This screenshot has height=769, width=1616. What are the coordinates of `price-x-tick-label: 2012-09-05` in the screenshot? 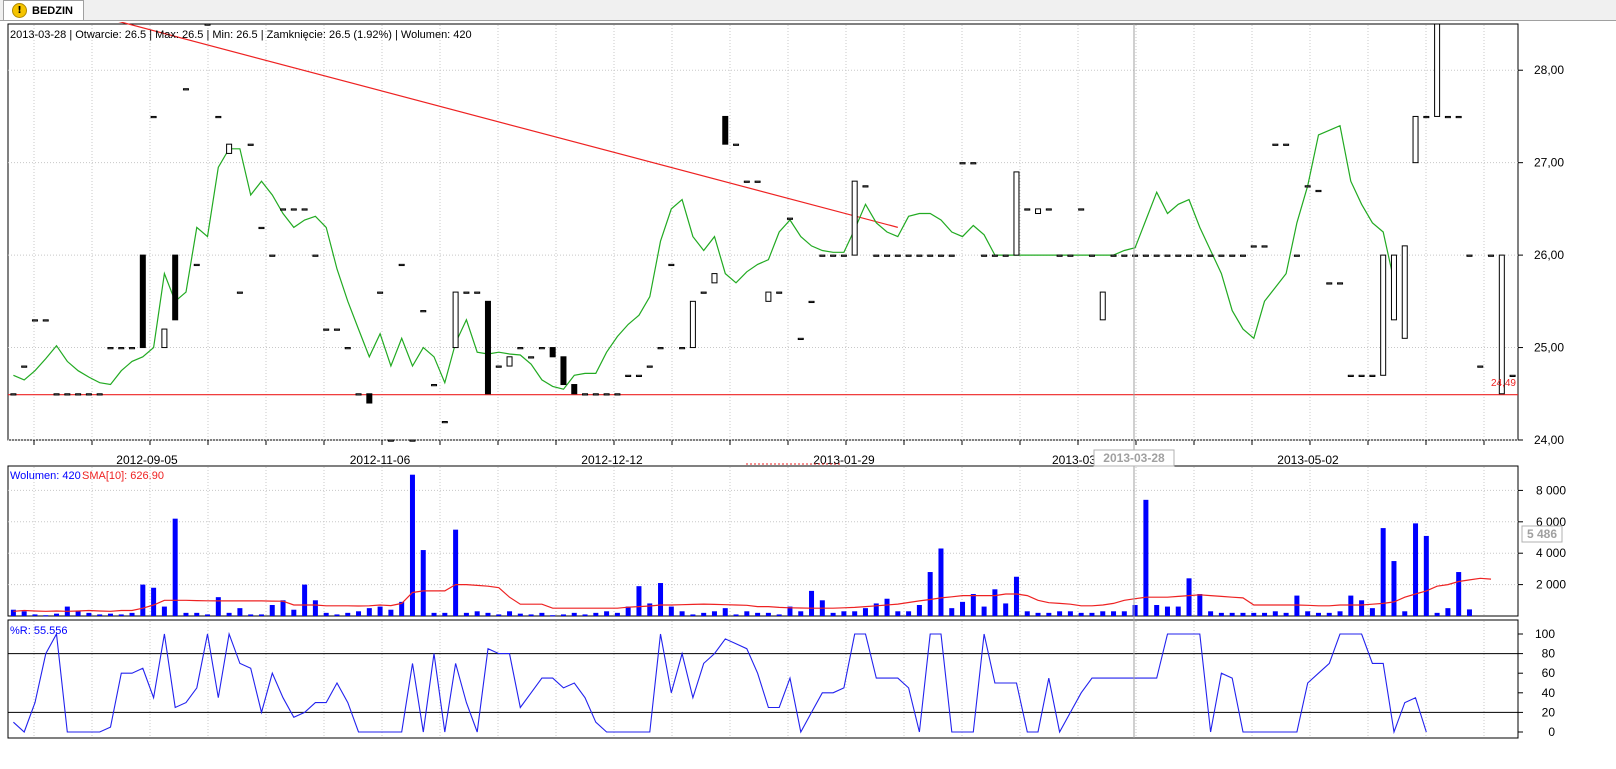 It's located at (147, 460).